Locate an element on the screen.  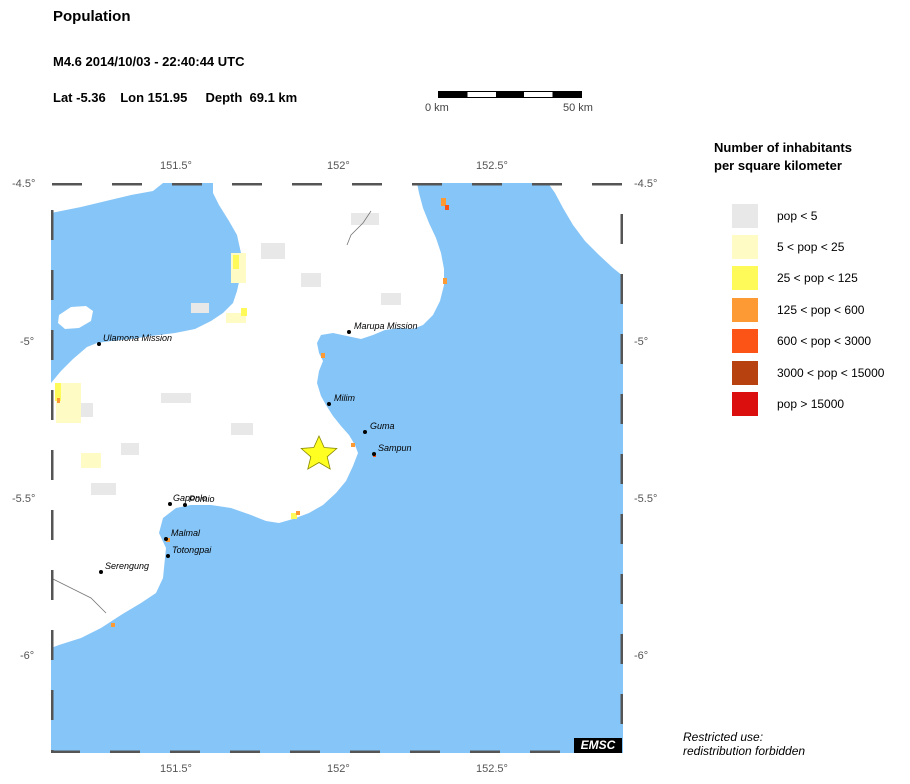
legend-item: 5 < pop < 25 is located at coordinates (817, 248).